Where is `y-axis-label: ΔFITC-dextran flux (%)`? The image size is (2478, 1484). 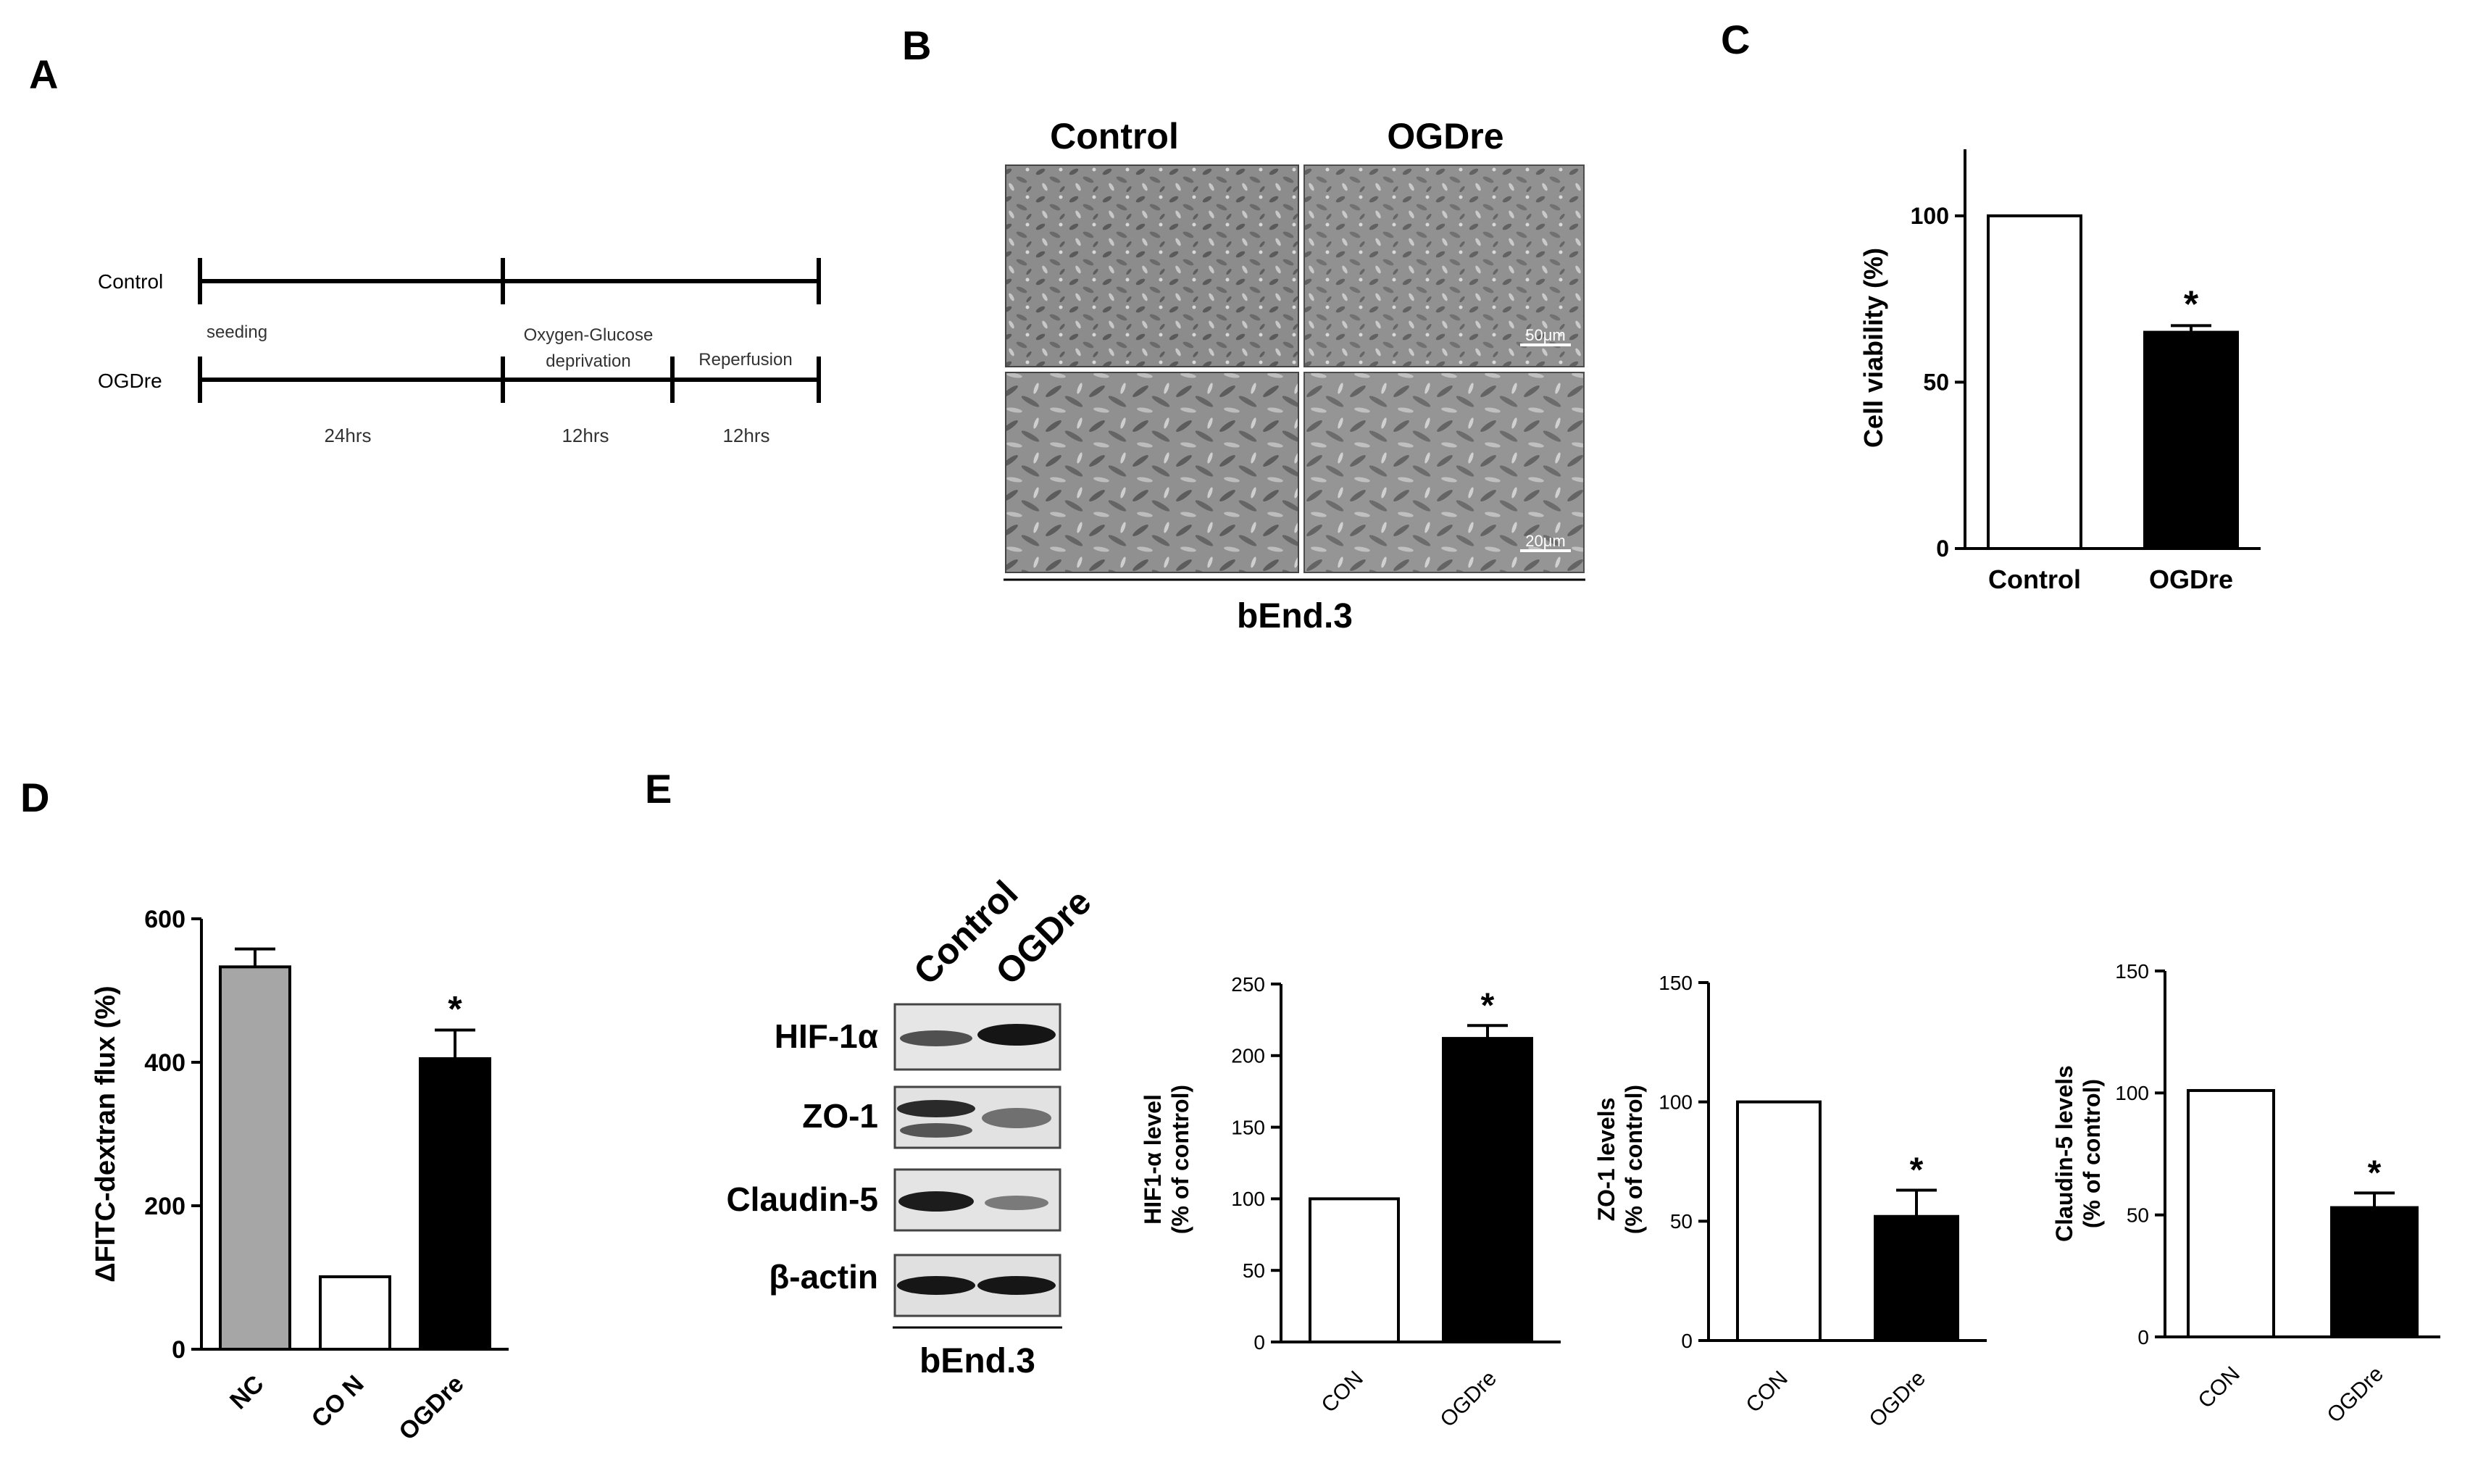 y-axis-label: ΔFITC-dextran flux (%) is located at coordinates (106, 1133).